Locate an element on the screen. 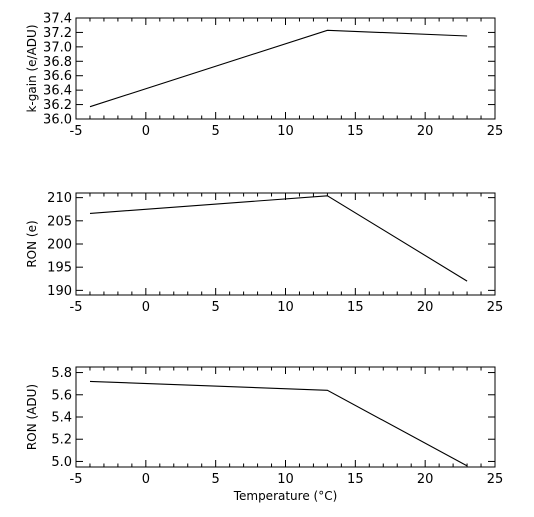 This screenshot has width=534, height=517. x-axis-title: Temperature (°C) is located at coordinates (285, 496).